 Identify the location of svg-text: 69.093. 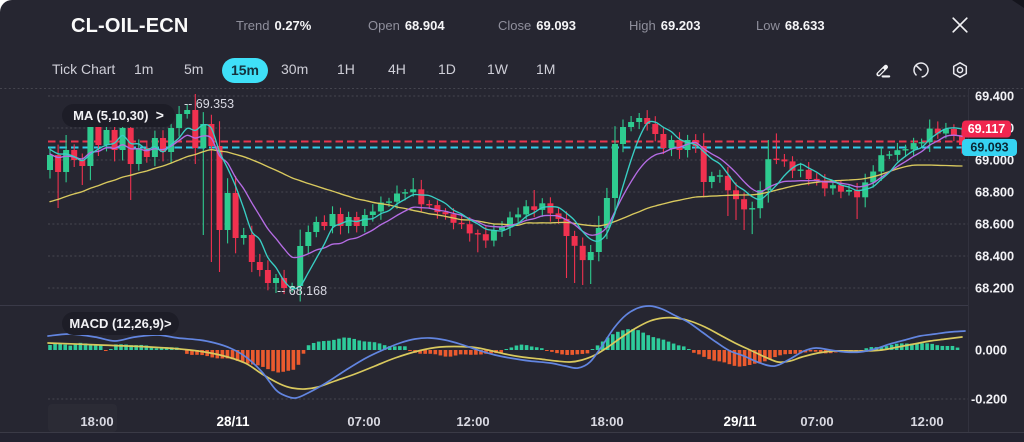
(989, 148).